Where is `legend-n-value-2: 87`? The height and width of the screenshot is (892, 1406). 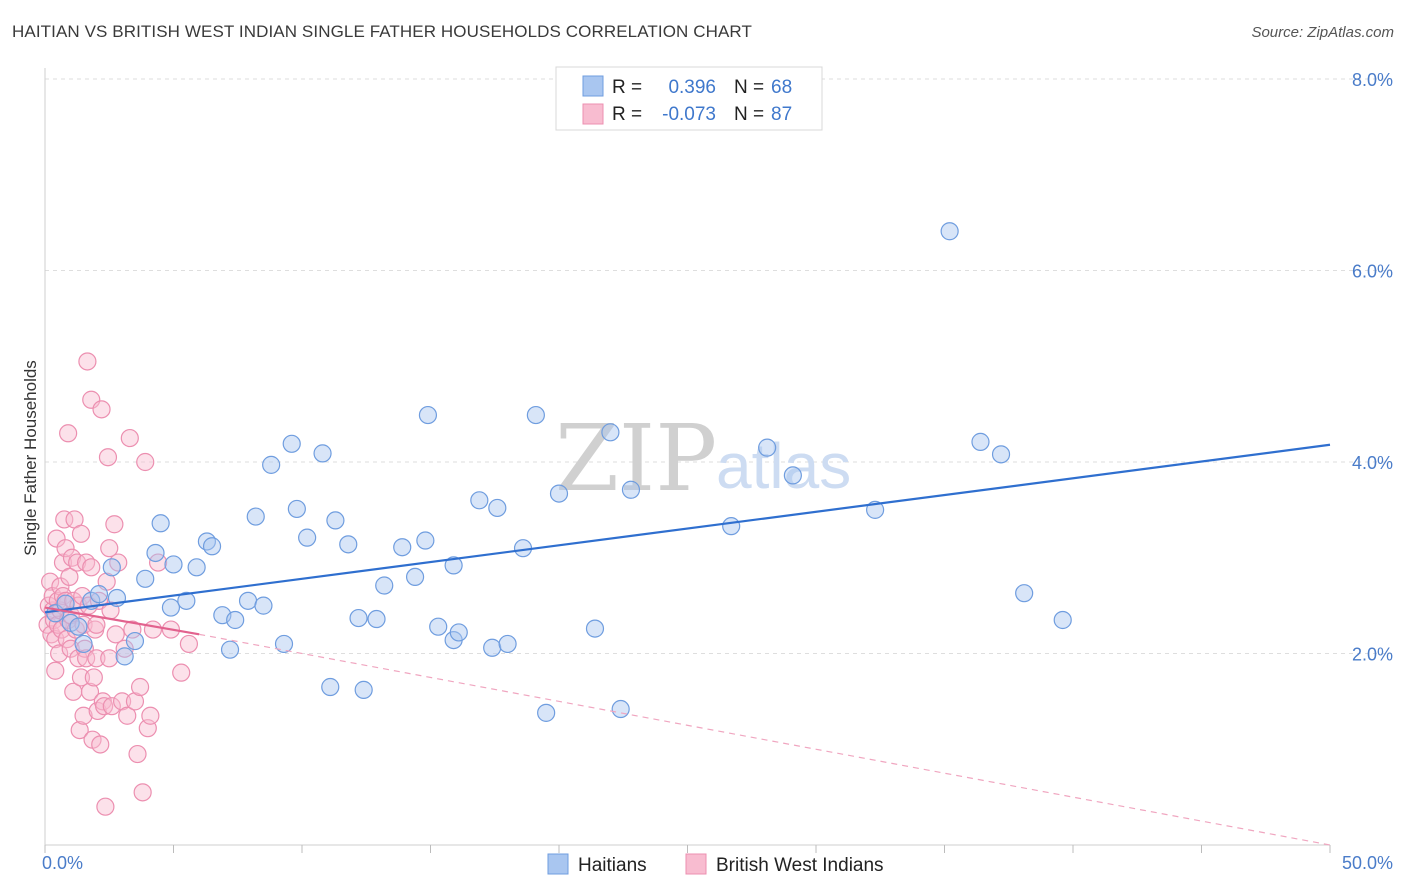
legend-n-value-2: 87 is located at coordinates (781, 114).